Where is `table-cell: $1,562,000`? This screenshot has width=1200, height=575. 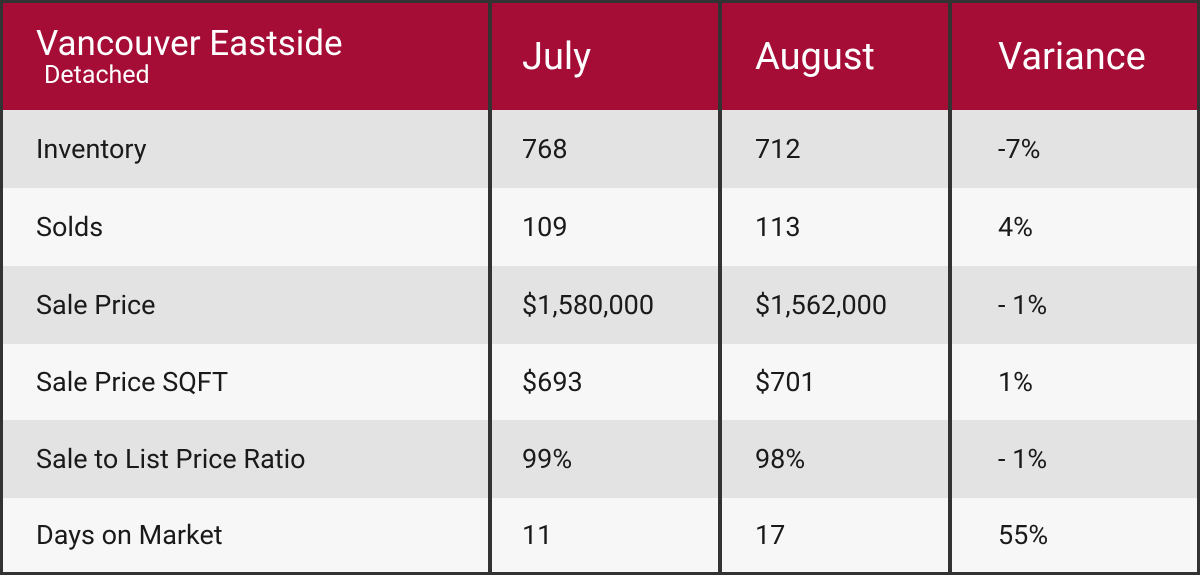
table-cell: $1,562,000 is located at coordinates (835, 305).